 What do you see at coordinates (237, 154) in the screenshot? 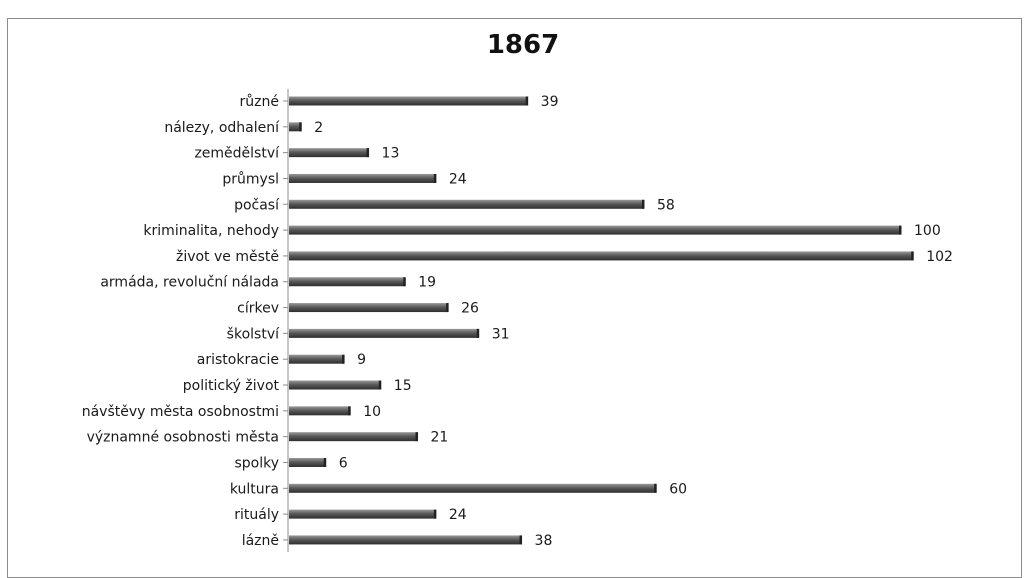
I see `category-label: zemědělství` at bounding box center [237, 154].